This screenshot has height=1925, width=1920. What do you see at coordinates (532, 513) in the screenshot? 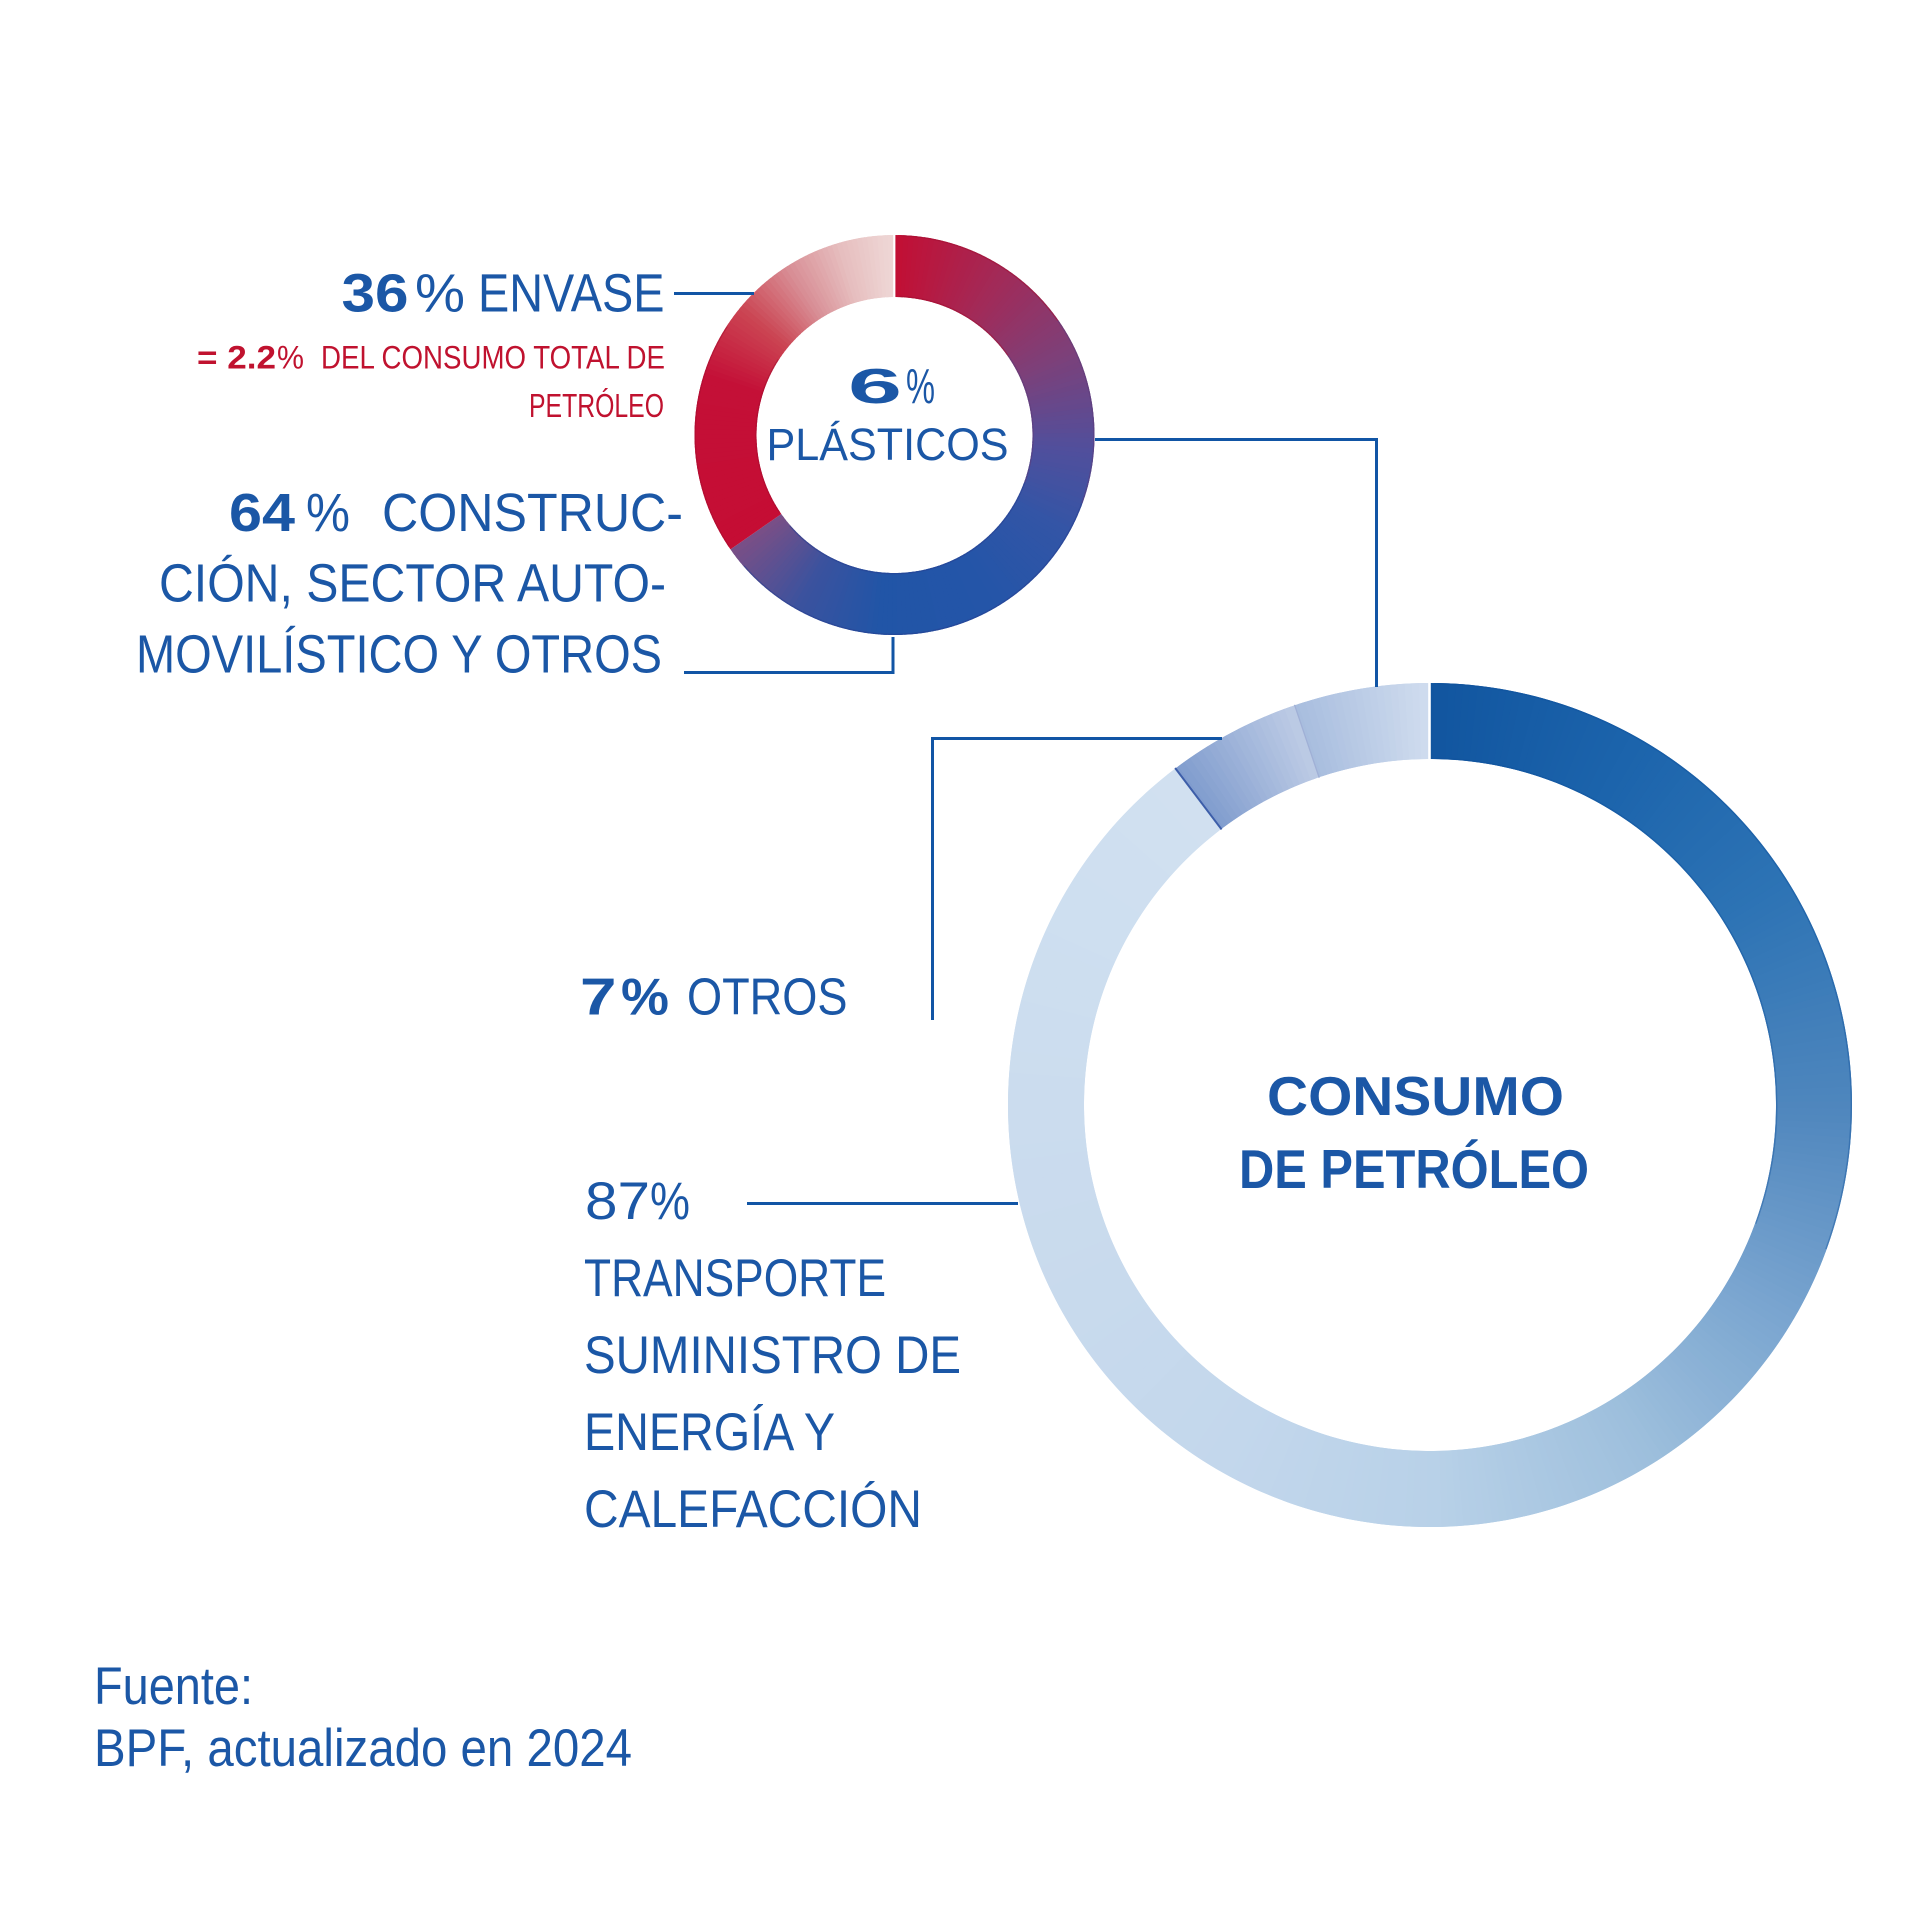
I see `svg-text: CONSTRUC-` at bounding box center [532, 513].